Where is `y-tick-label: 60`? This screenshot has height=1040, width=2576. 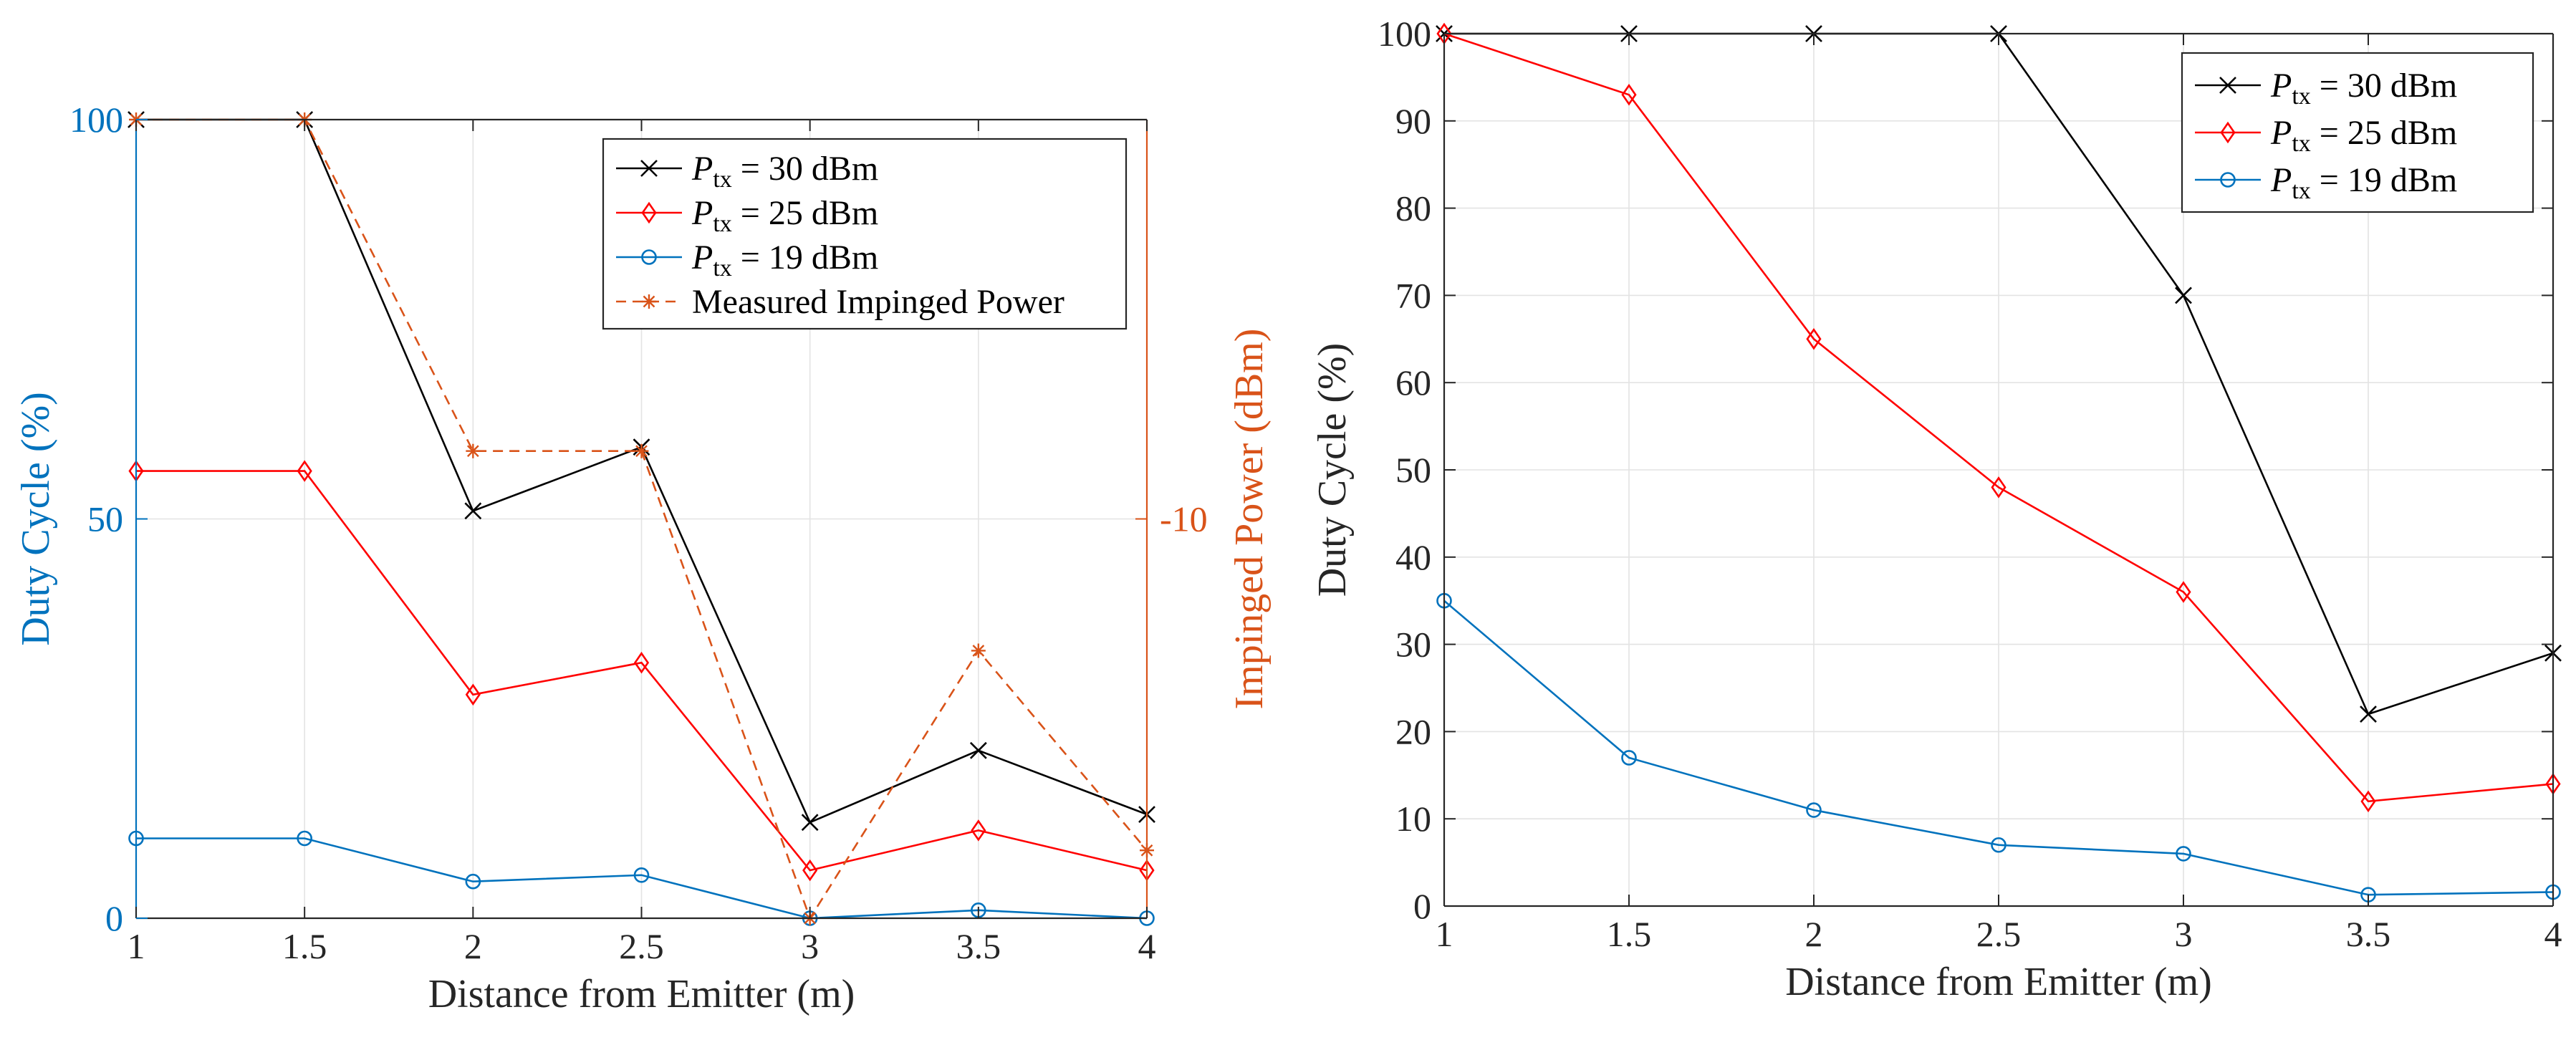
y-tick-label: 60 is located at coordinates (1413, 382).